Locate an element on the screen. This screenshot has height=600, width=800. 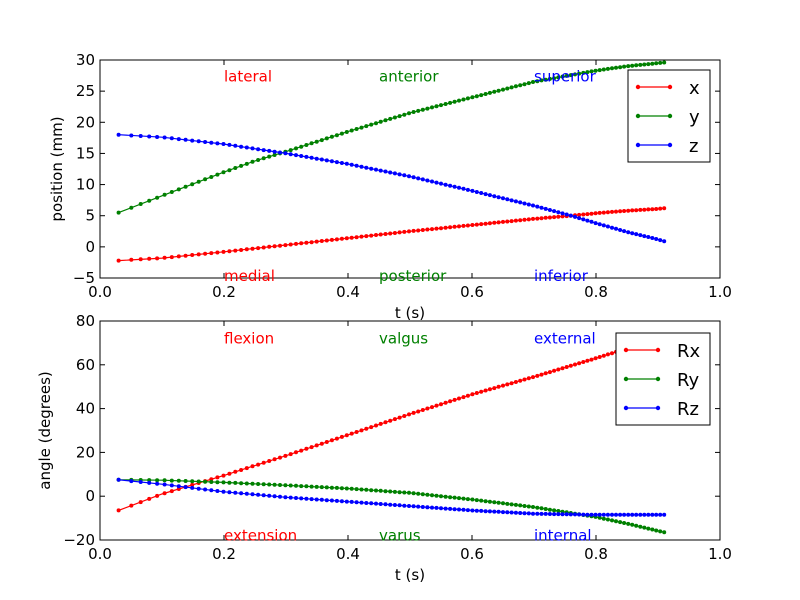
annotation-label: posterior is located at coordinates (413, 276).